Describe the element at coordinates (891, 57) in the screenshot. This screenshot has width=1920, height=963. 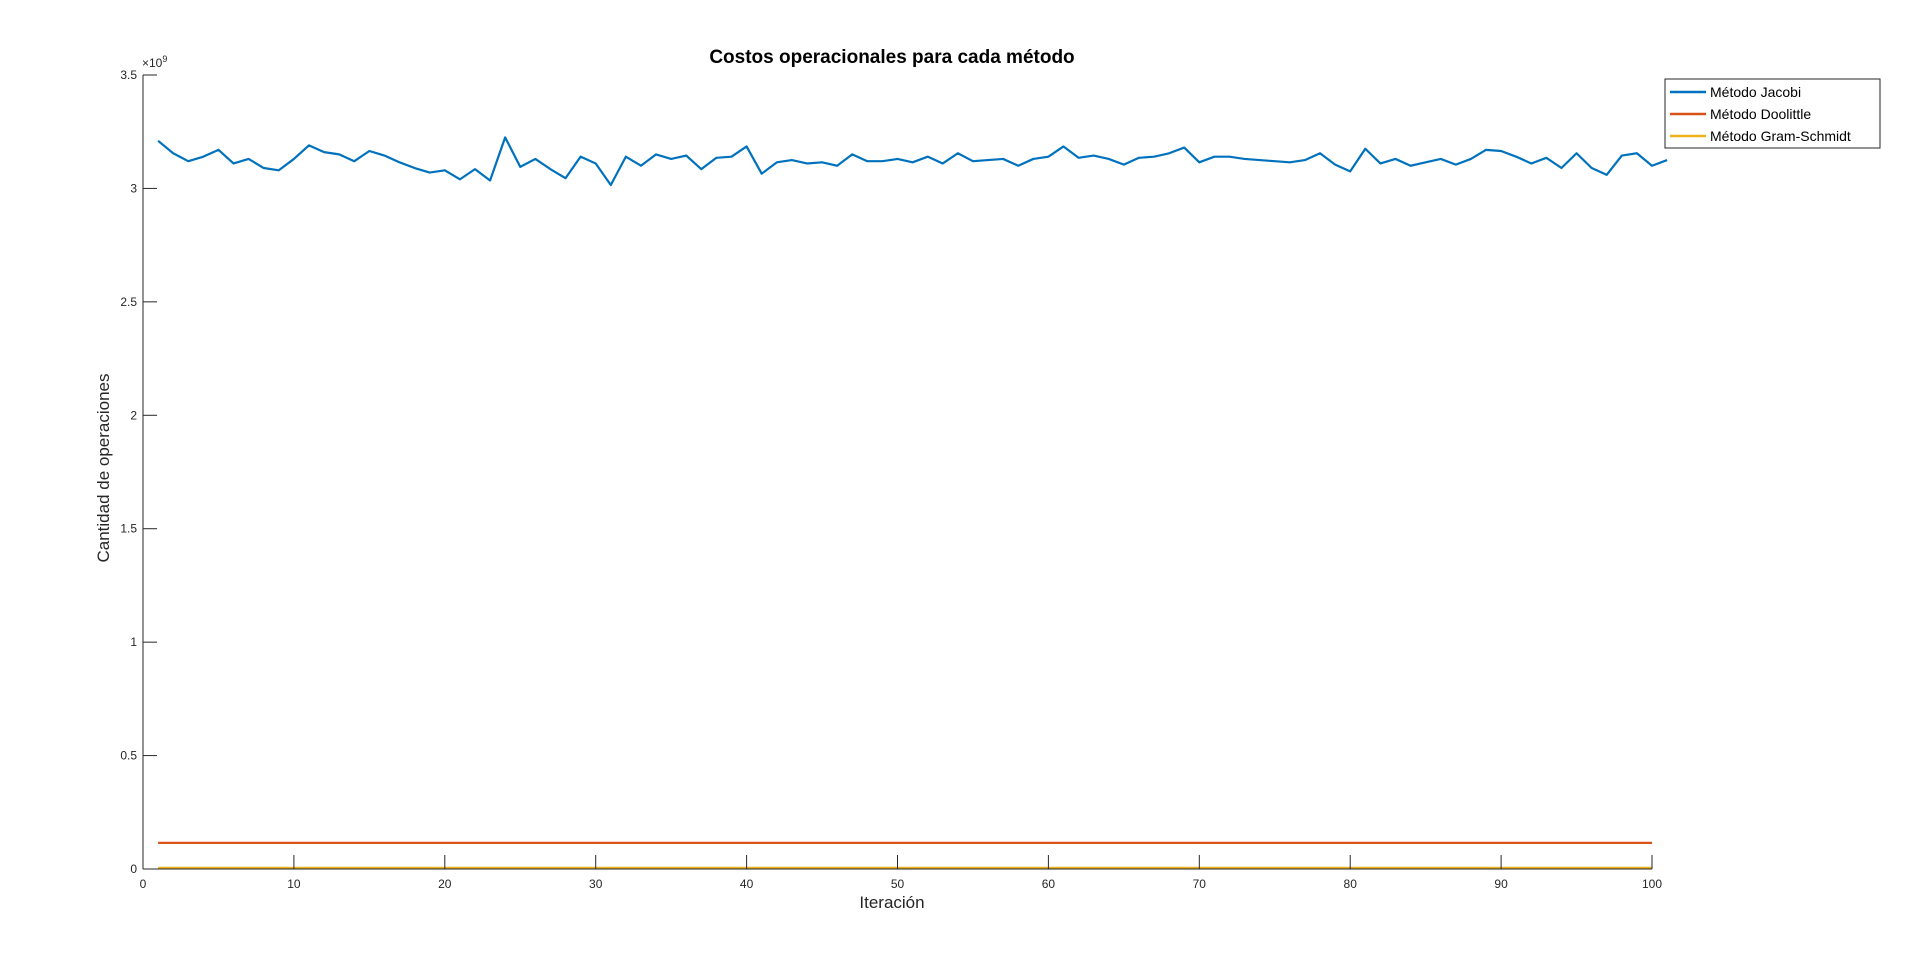
I see `chart-title: Costos operacionales para cada método` at that location.